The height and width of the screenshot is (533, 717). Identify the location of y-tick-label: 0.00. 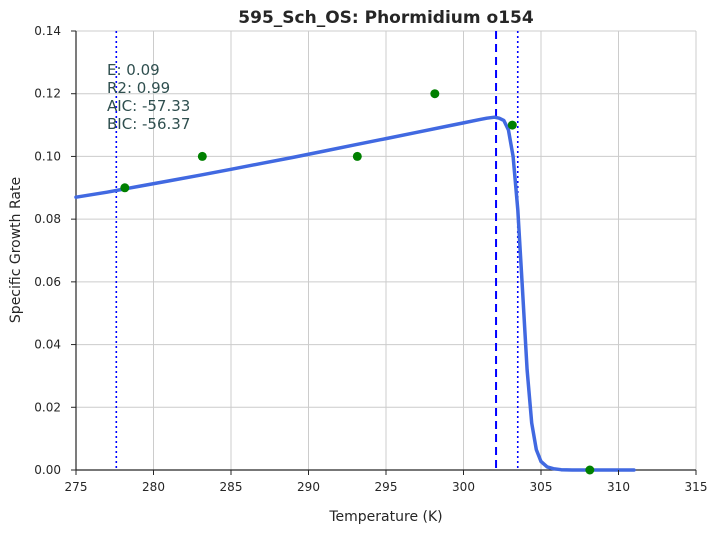
(47, 470).